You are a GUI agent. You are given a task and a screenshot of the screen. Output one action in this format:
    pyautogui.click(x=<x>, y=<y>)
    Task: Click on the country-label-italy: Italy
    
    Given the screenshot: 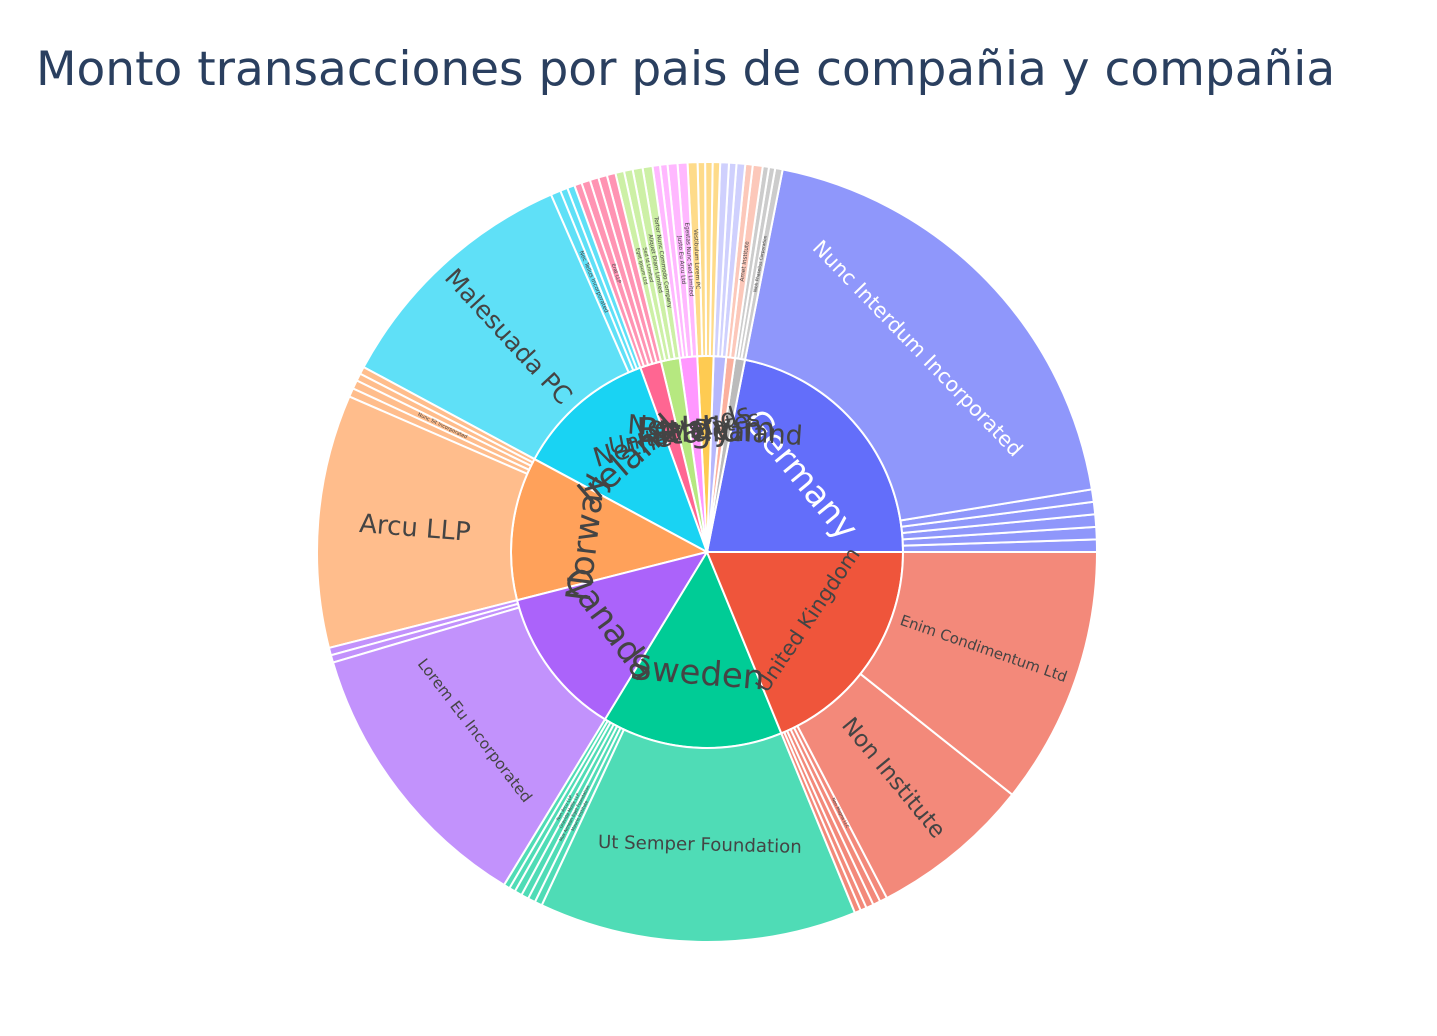 What is the action you would take?
    pyautogui.click(x=695, y=431)
    